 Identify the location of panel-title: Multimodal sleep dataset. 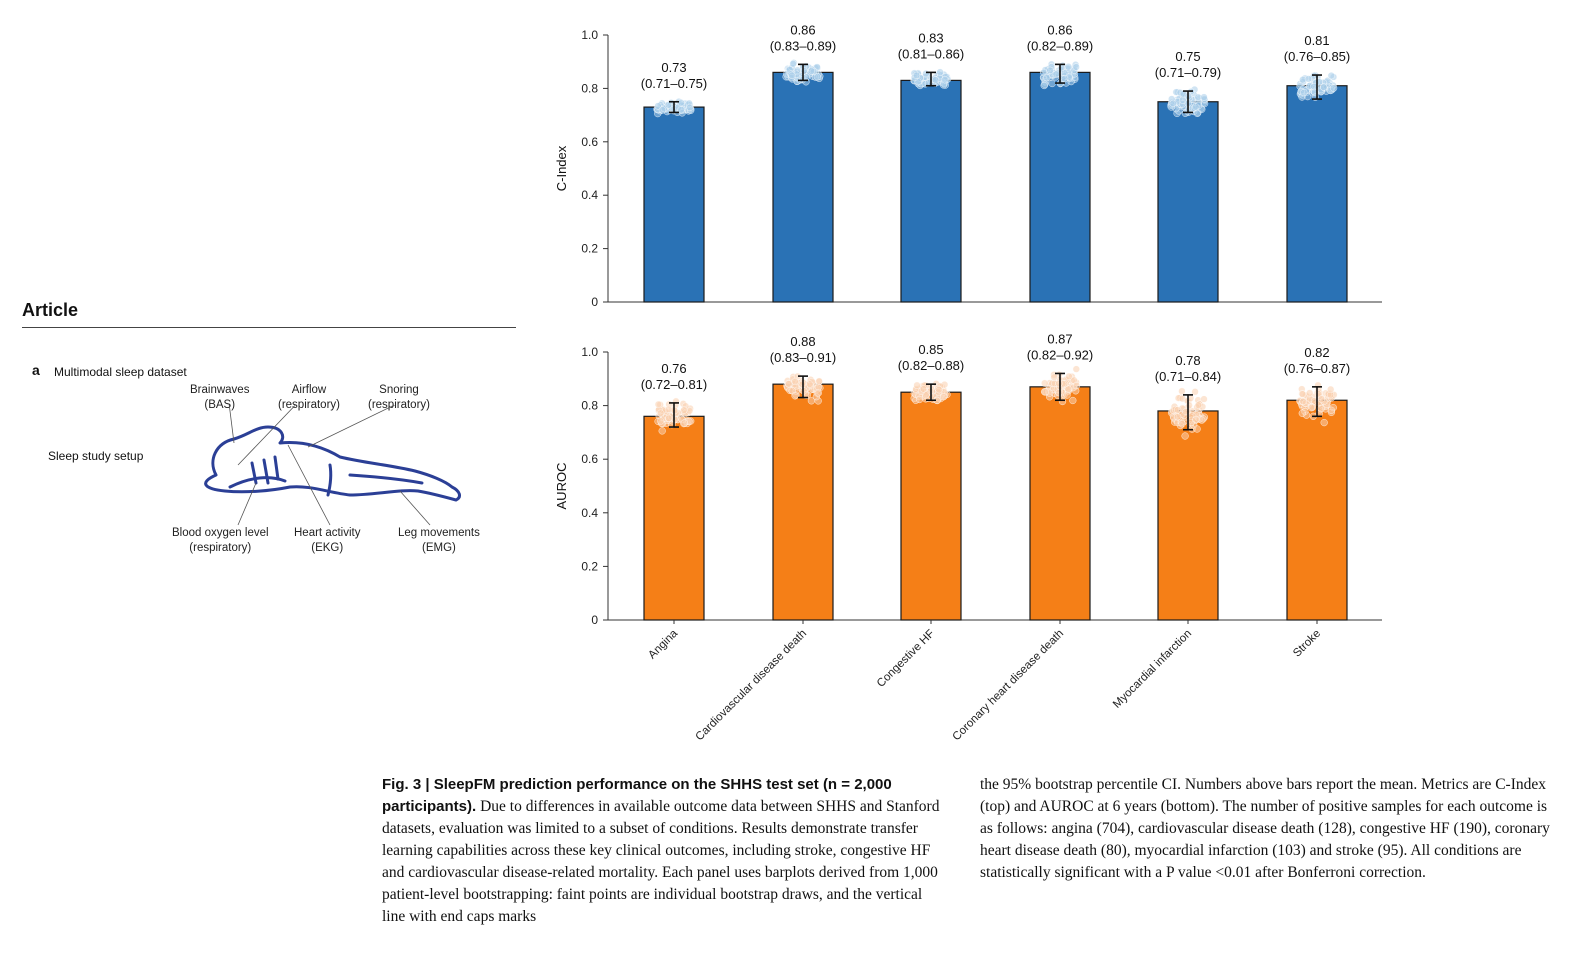
(120, 372).